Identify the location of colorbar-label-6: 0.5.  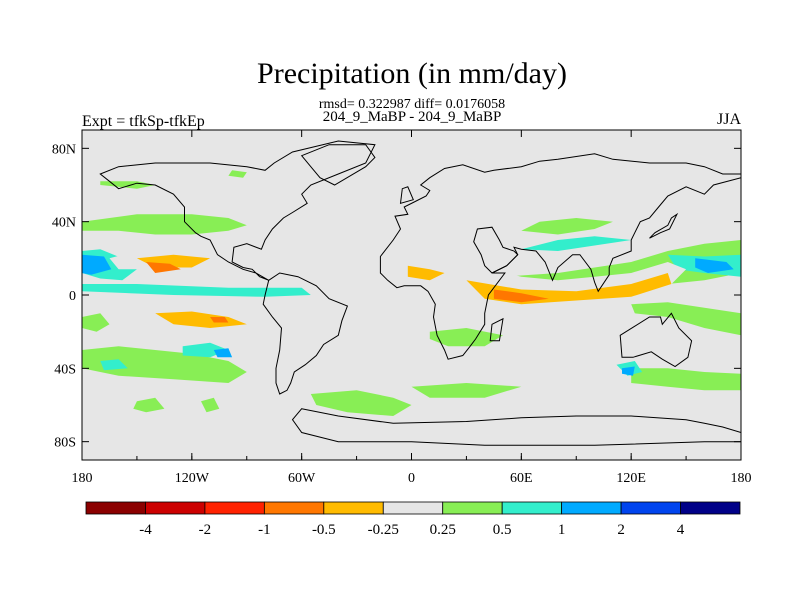
(502, 530).